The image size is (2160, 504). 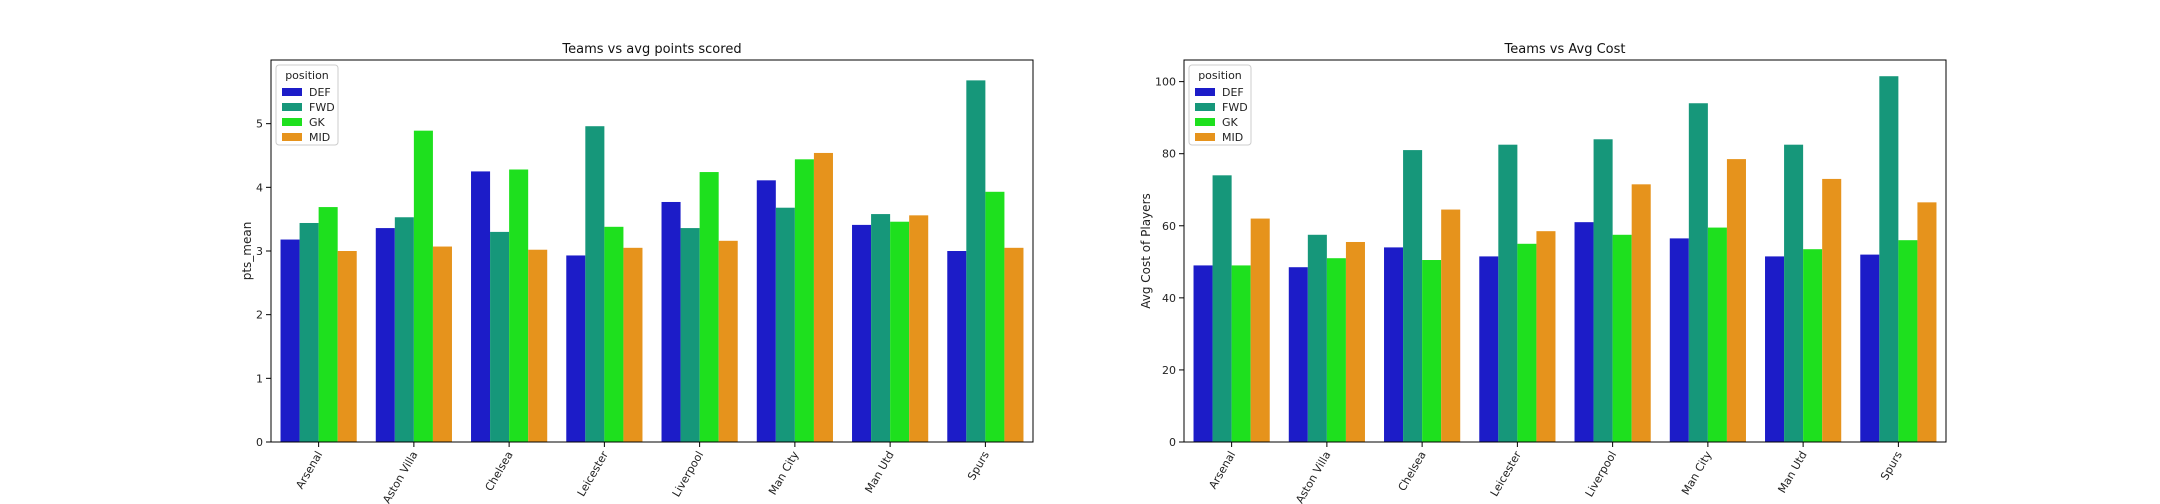 What do you see at coordinates (1169, 154) in the screenshot?
I see `y-tick-label: 80` at bounding box center [1169, 154].